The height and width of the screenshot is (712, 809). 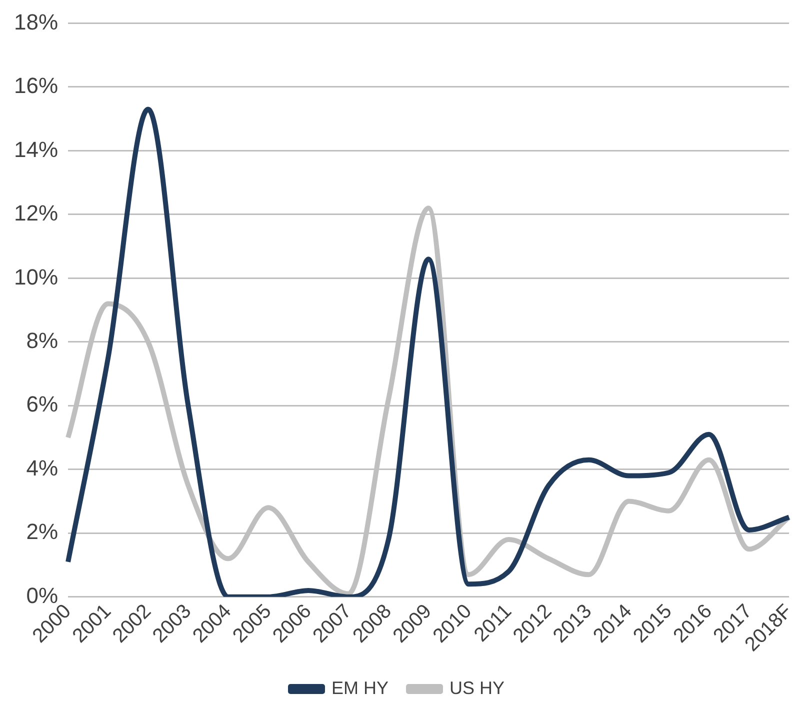 What do you see at coordinates (42, 404) in the screenshot?
I see `y-tick-label: 6%` at bounding box center [42, 404].